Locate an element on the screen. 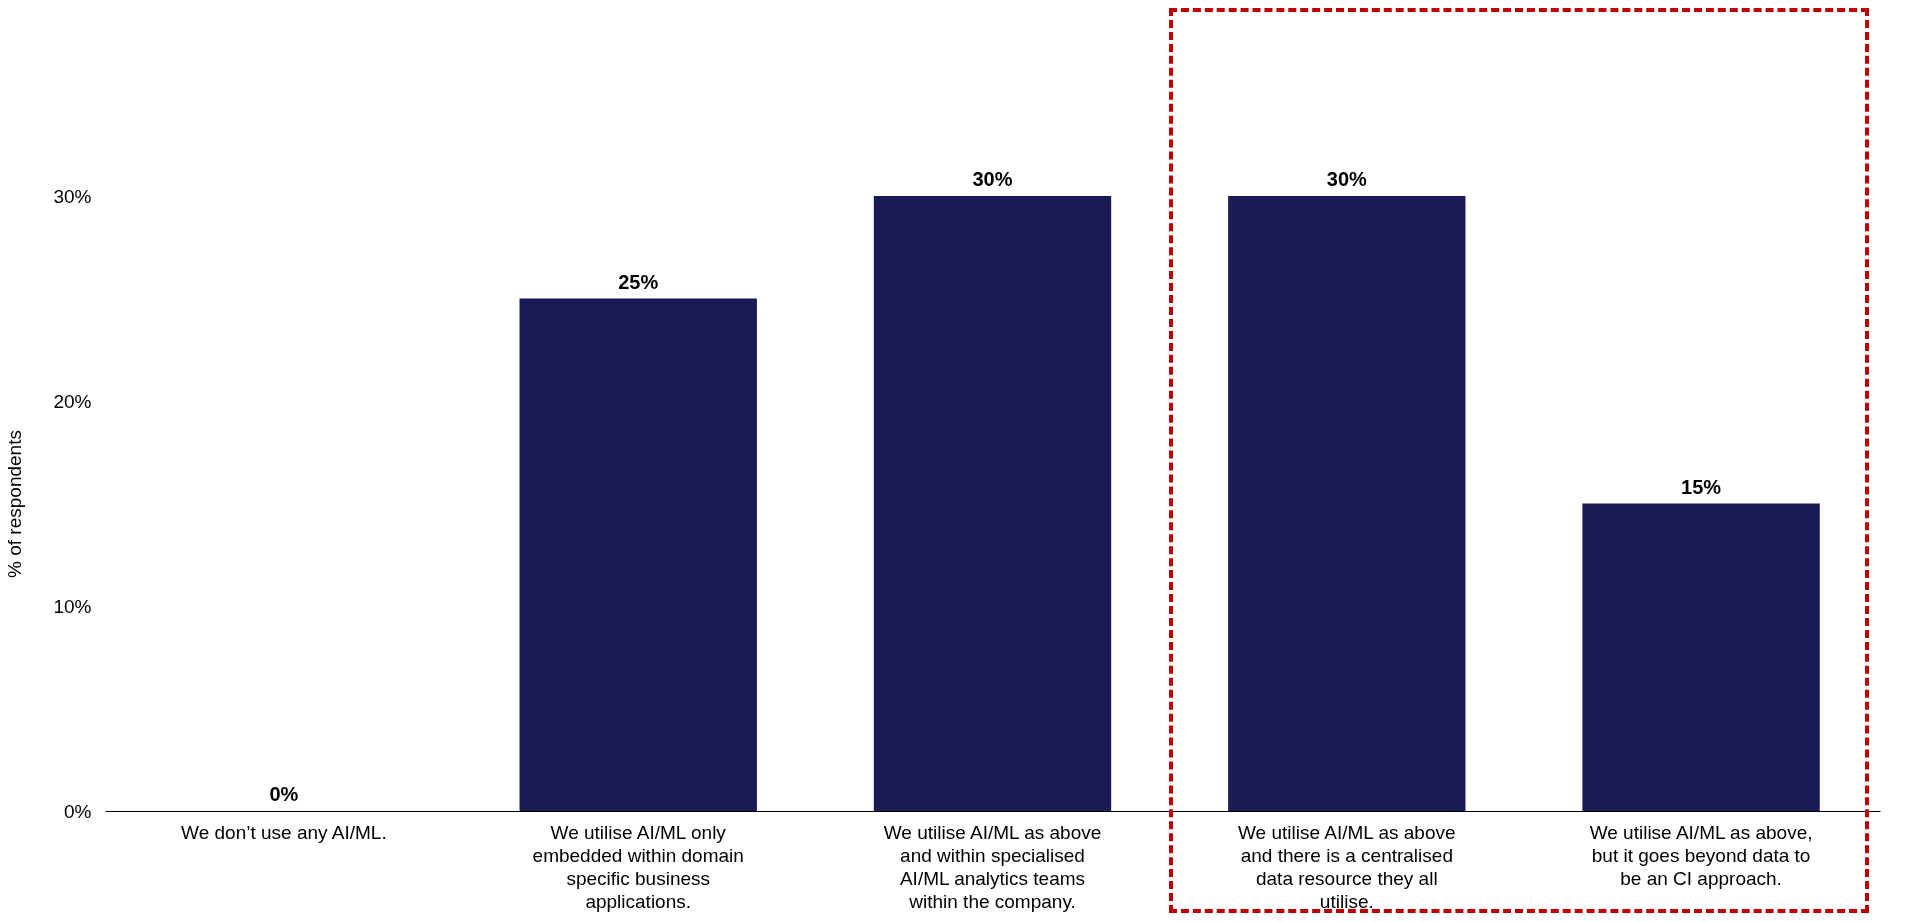 The height and width of the screenshot is (922, 1920). x-tick-label: We utilise AI/ML as above, but it goes beyond data to be an CI approach. is located at coordinates (1701, 855).